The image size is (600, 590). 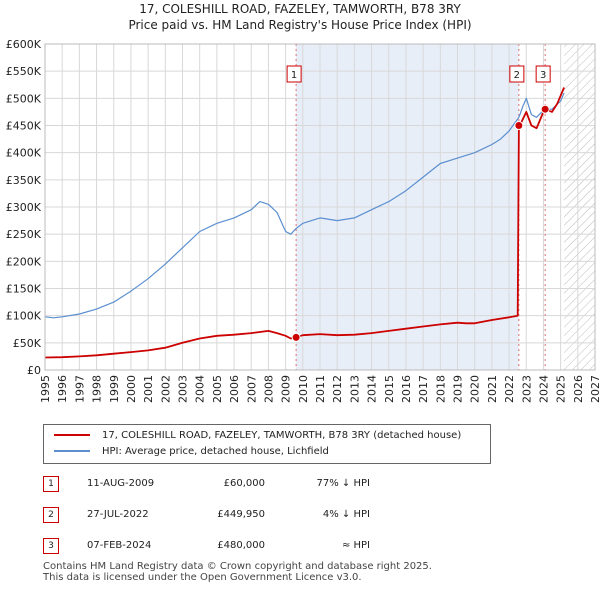 I want to click on y-tick-label: £0, so click(x=34, y=370).